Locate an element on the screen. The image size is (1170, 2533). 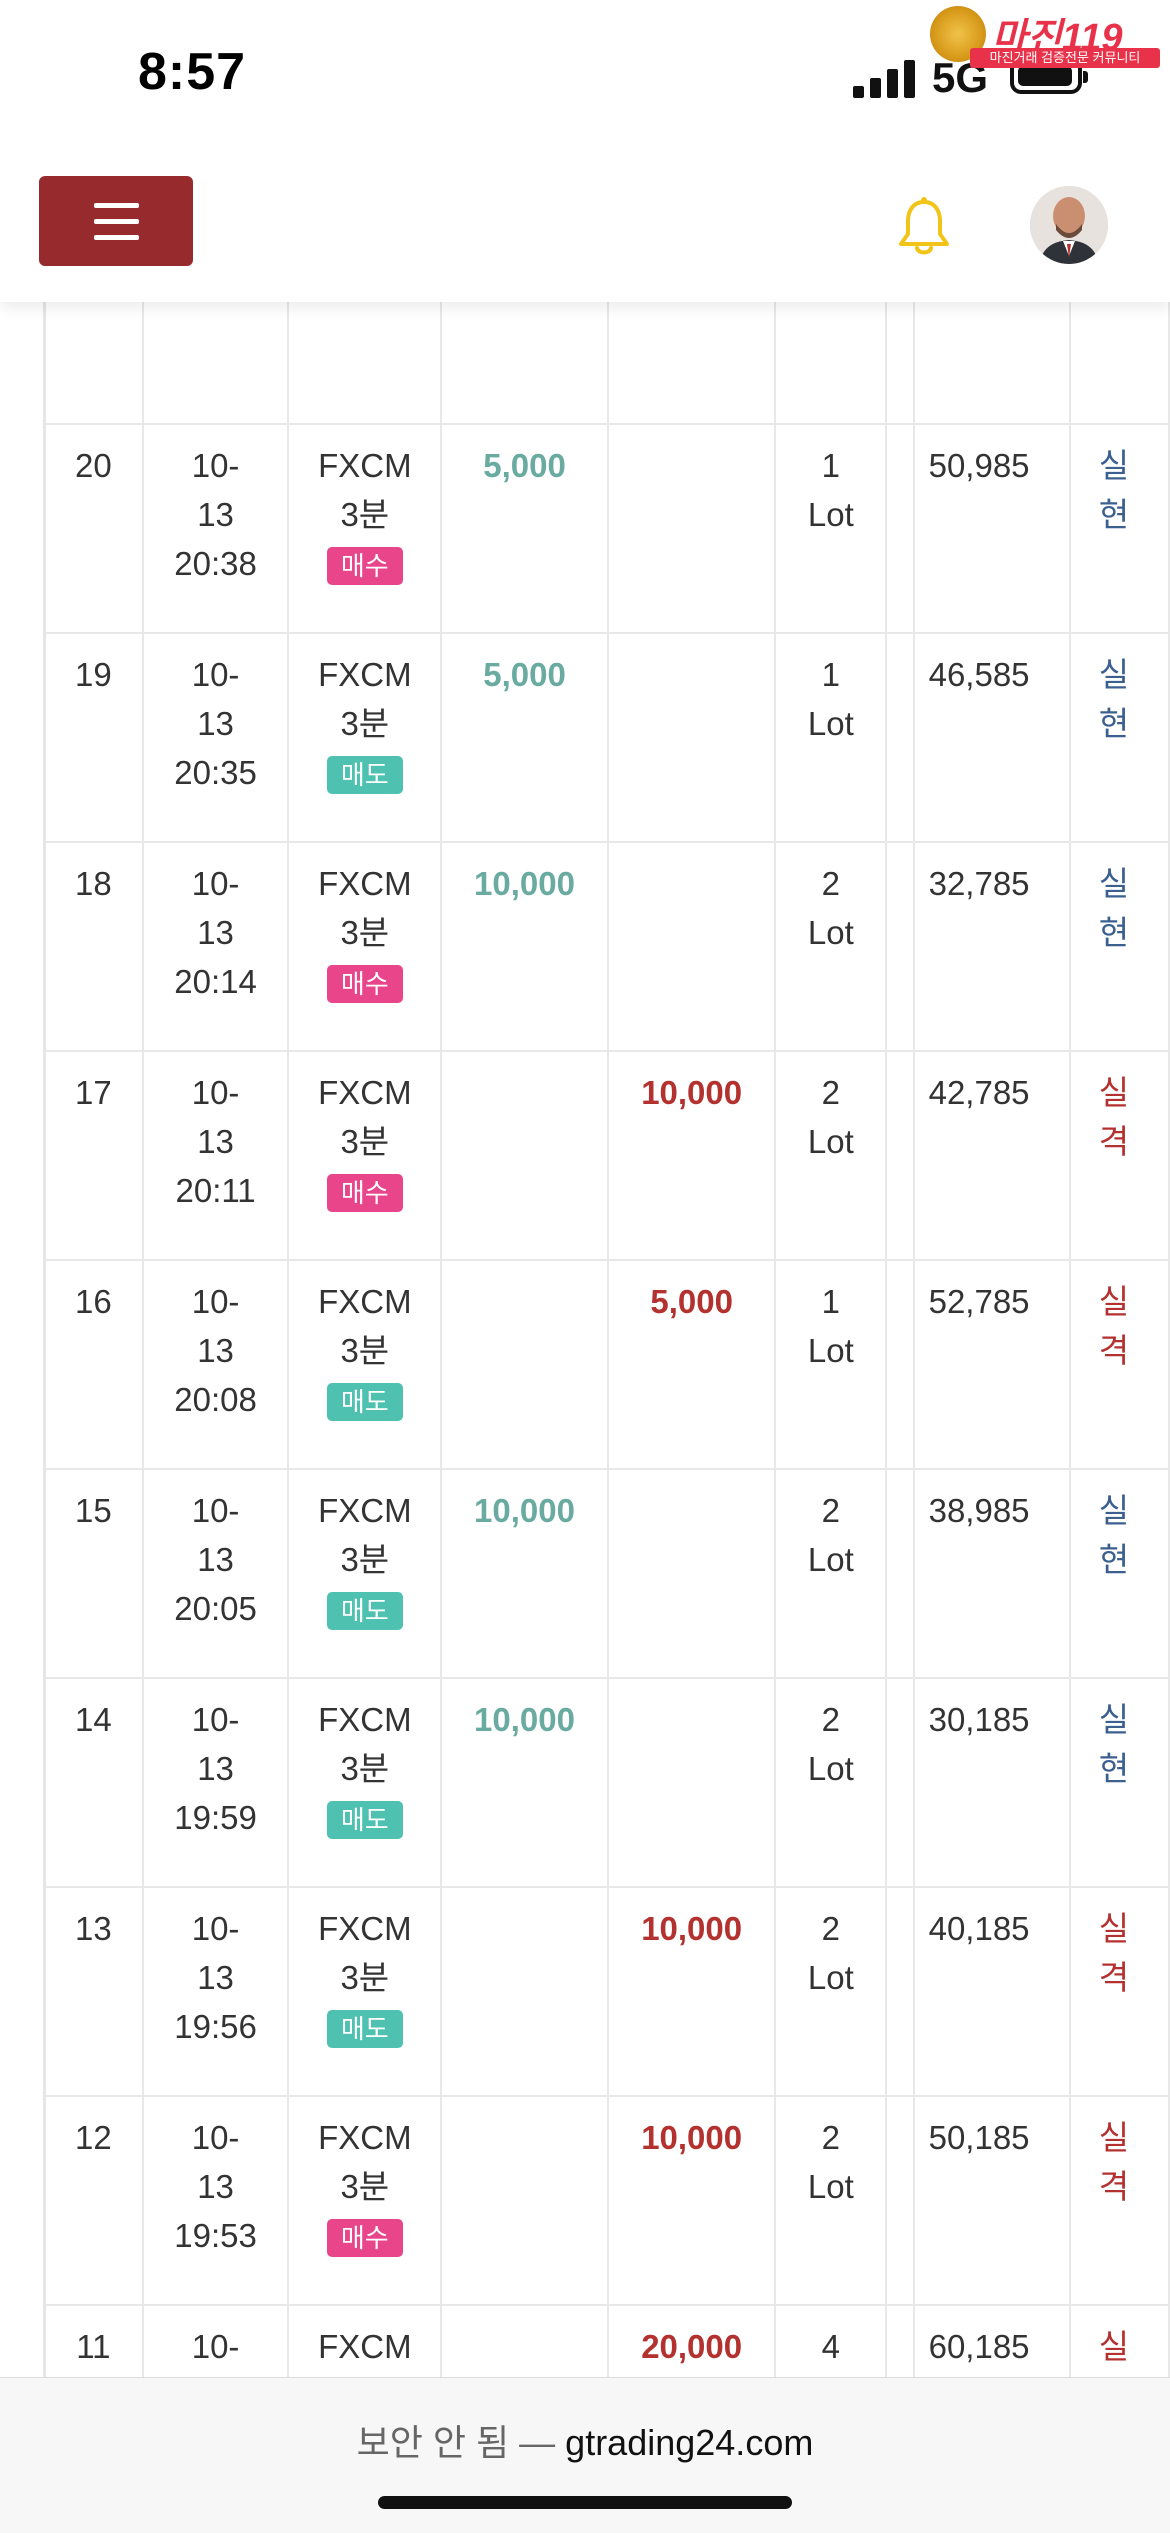
row-number: 17 is located at coordinates (93, 1092).